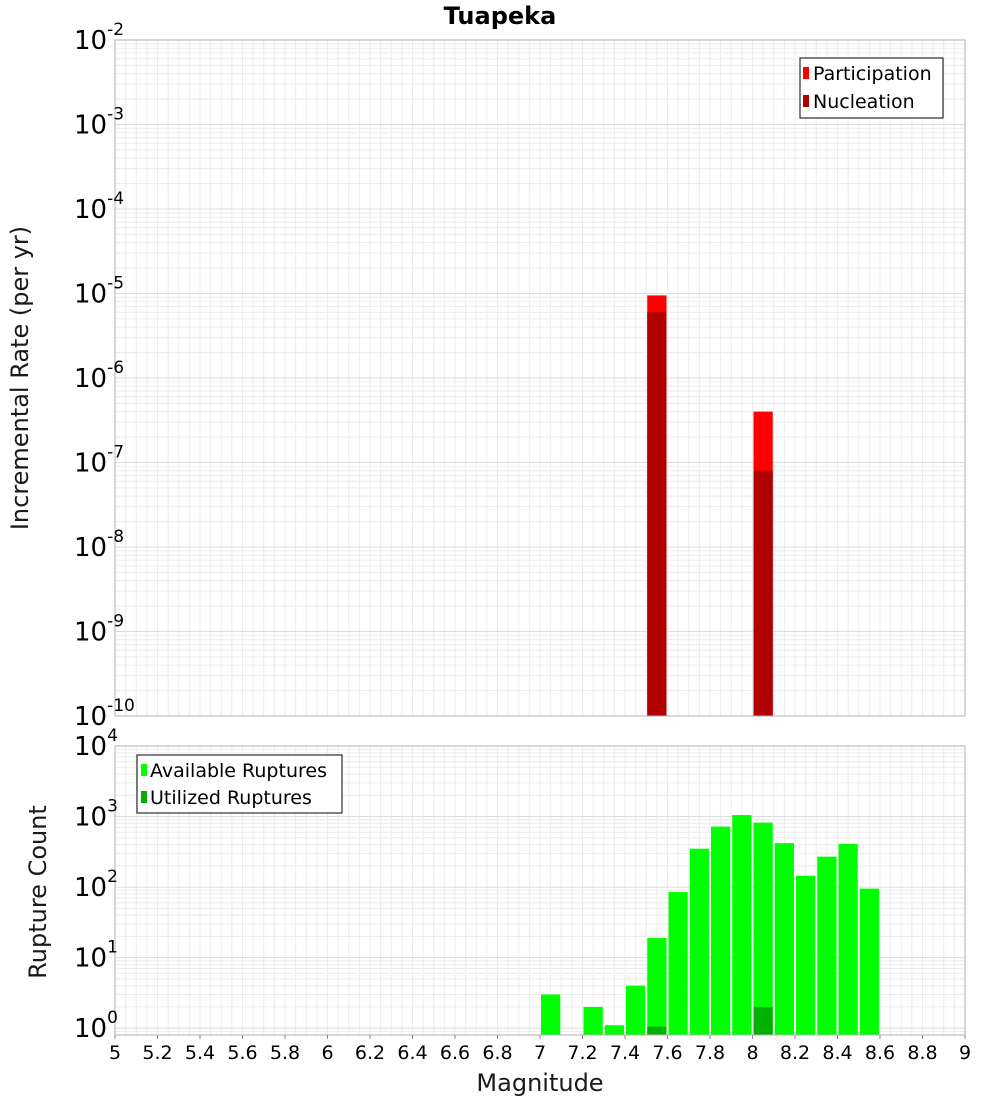 This screenshot has width=1000, height=1100. I want to click on rate-y-tick-label: 10⁻⁹, so click(99, 630).